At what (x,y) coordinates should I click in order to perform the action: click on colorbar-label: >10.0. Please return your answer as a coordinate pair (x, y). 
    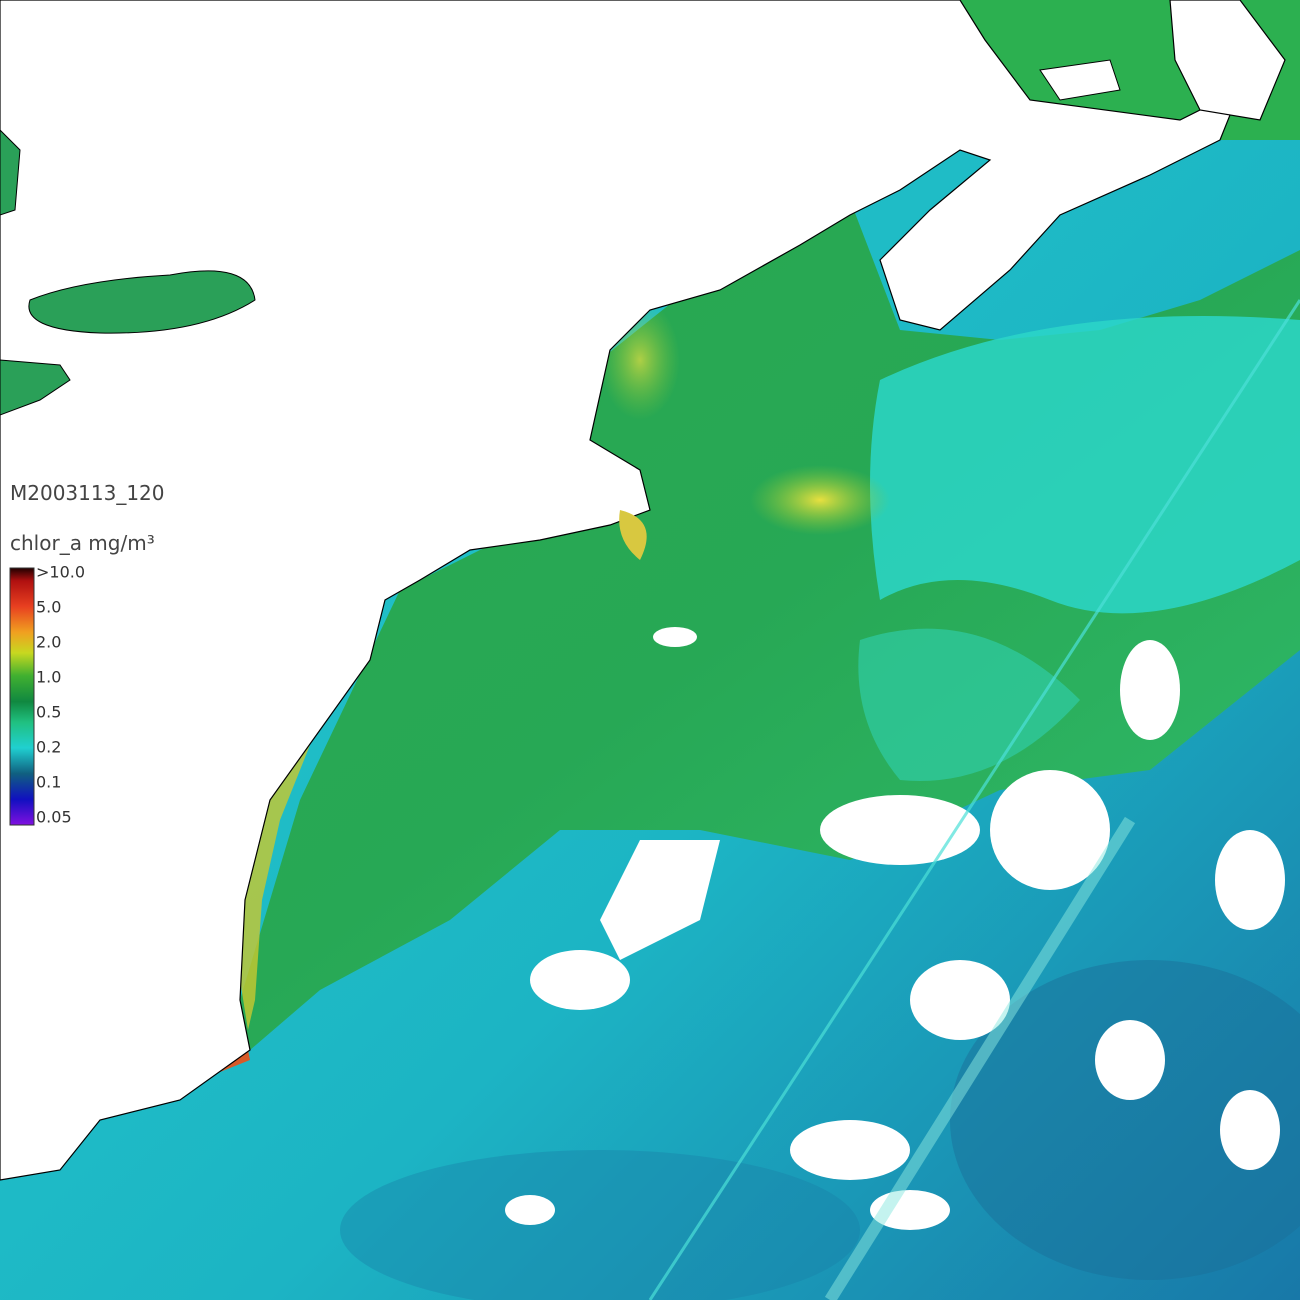
    Looking at the image, I should click on (60, 572).